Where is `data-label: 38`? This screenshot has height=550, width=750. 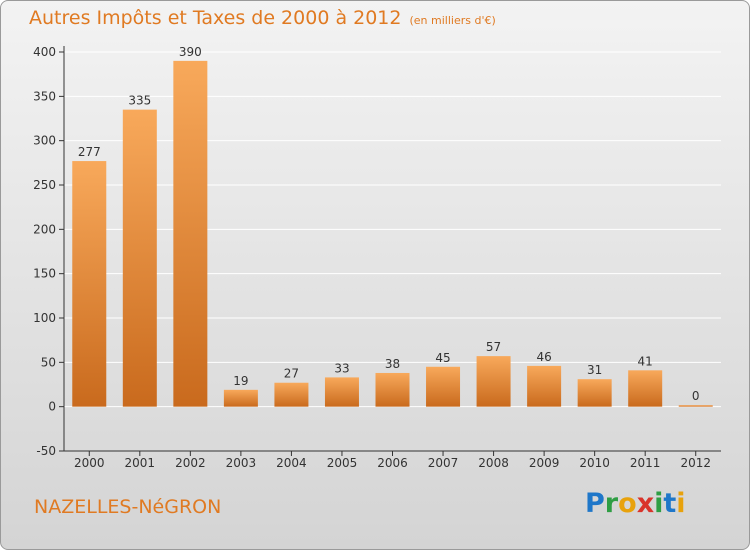
data-label: 38 is located at coordinates (392, 364).